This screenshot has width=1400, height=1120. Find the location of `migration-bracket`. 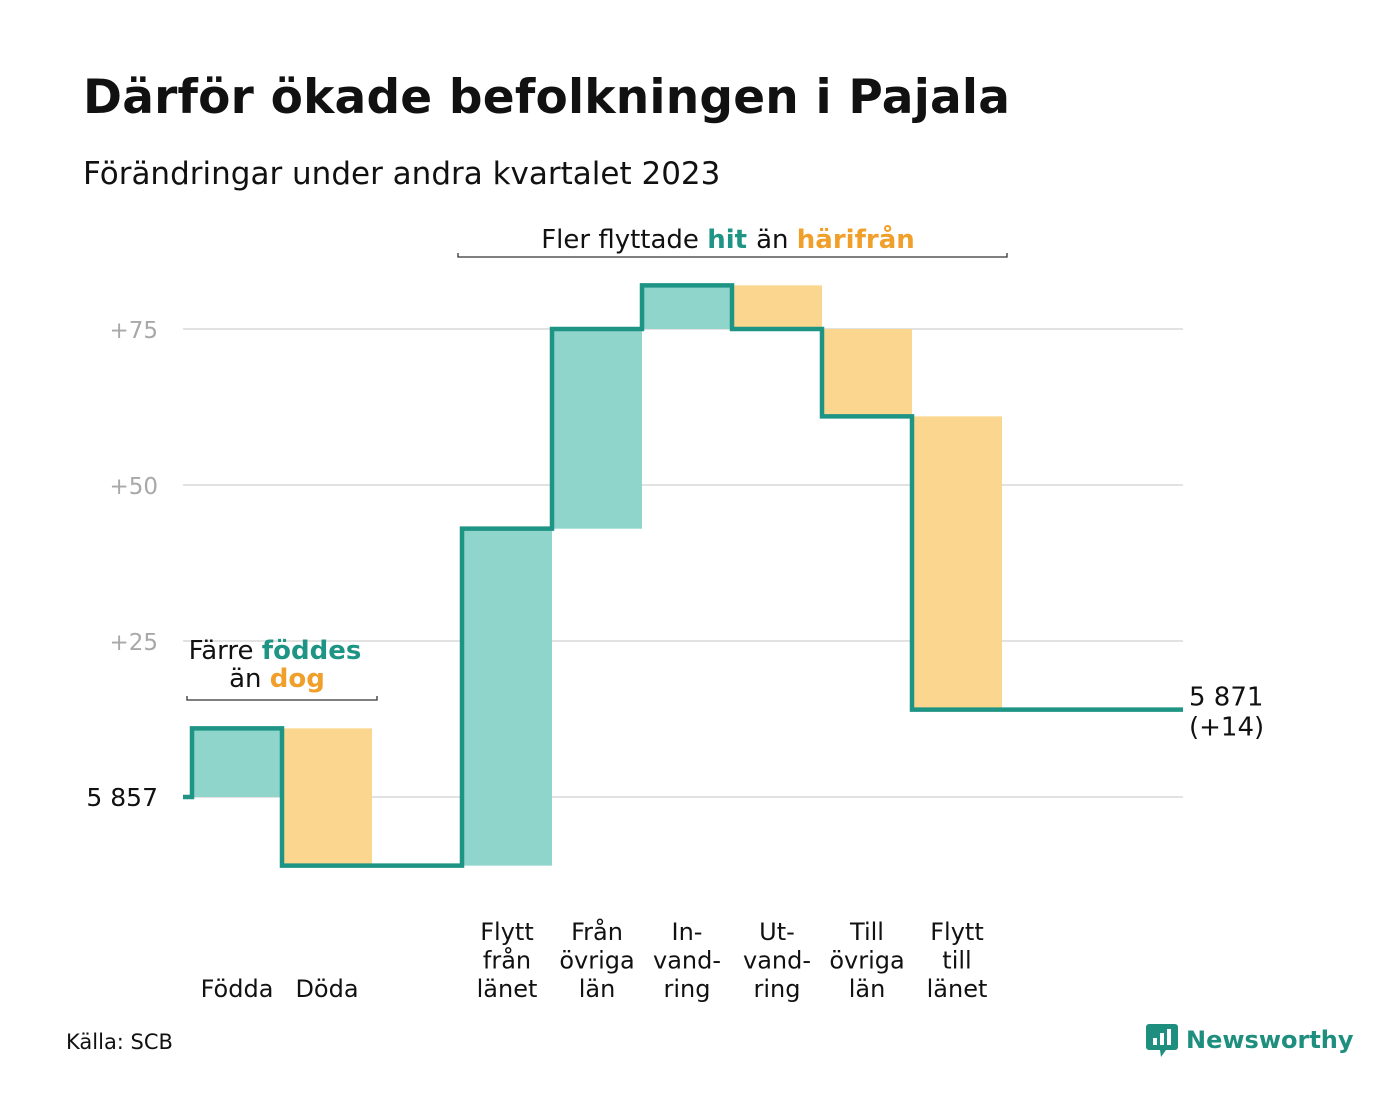

migration-bracket is located at coordinates (732, 255).